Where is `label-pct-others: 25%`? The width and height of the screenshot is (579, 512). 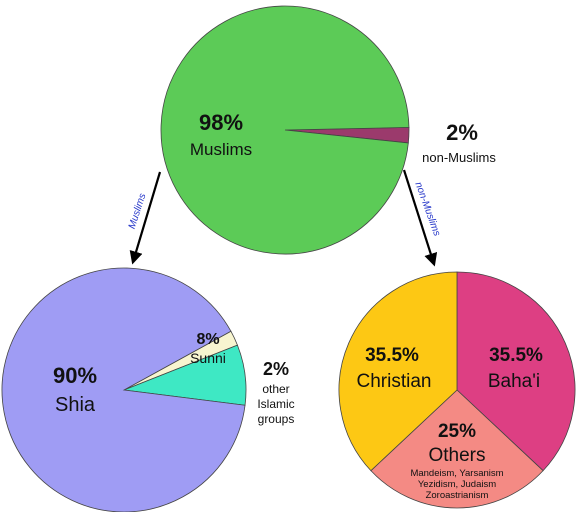
label-pct-others: 25% is located at coordinates (457, 431).